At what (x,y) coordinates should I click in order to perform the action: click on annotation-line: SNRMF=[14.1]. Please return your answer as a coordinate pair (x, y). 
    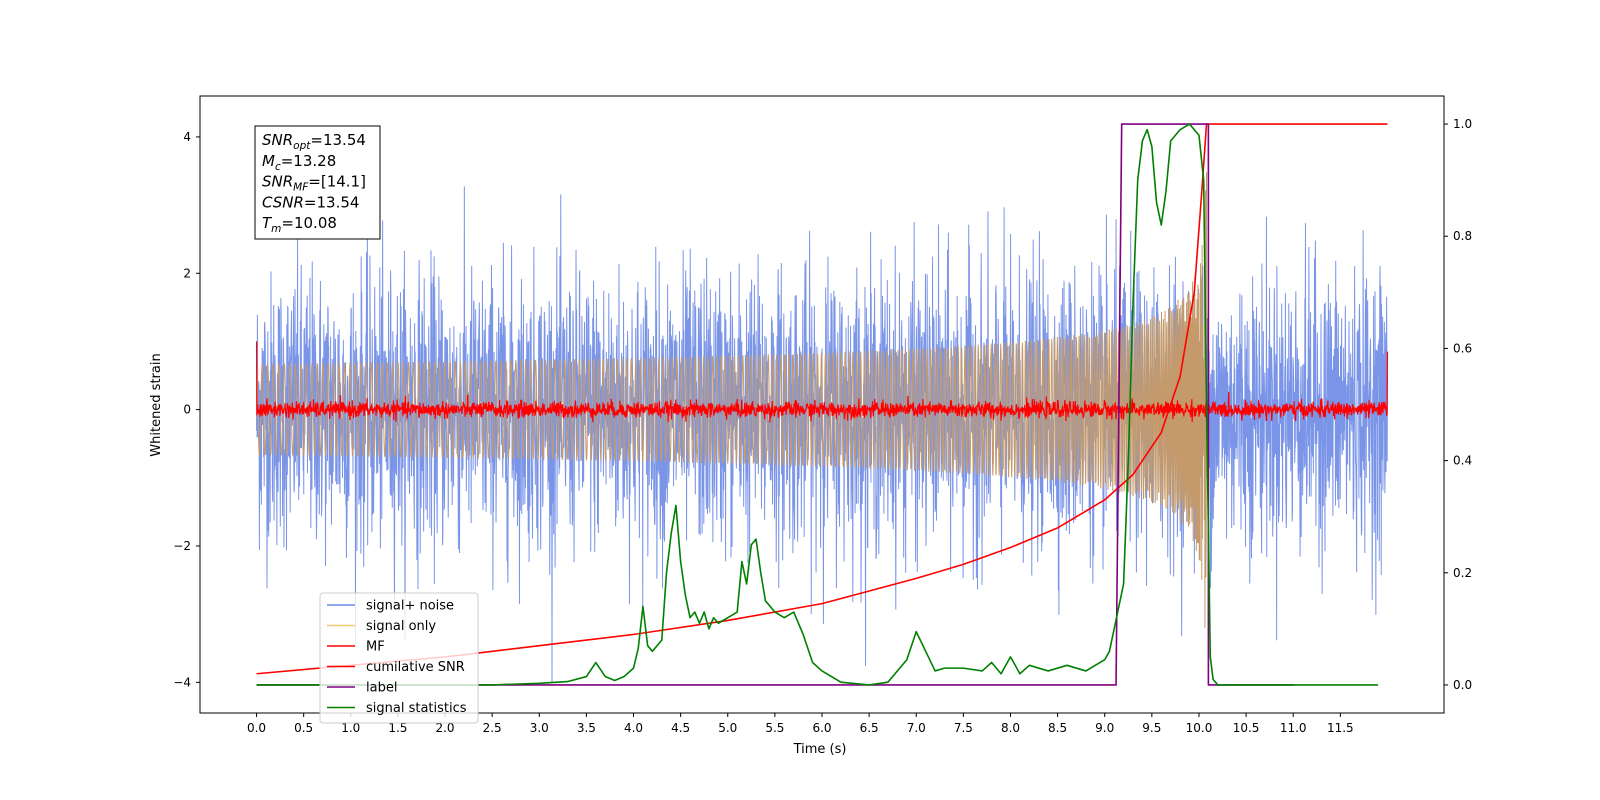
    Looking at the image, I should click on (314, 183).